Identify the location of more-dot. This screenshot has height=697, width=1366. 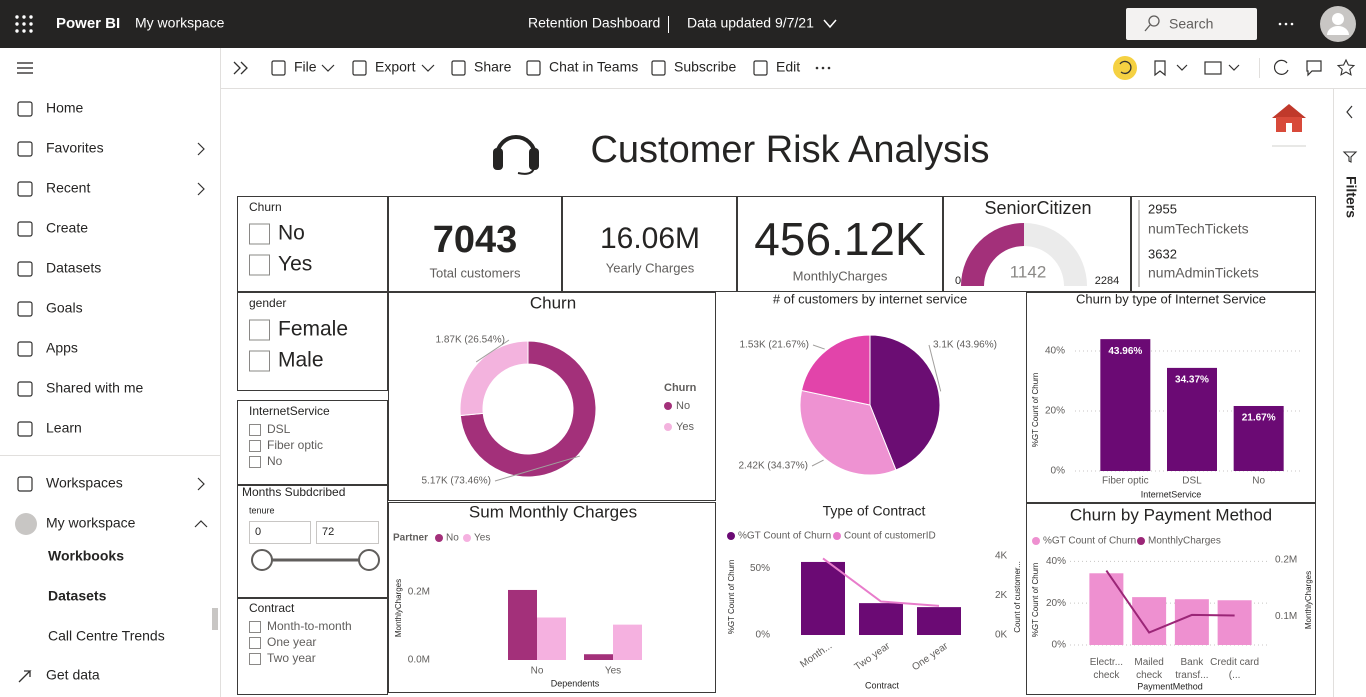
(823, 68).